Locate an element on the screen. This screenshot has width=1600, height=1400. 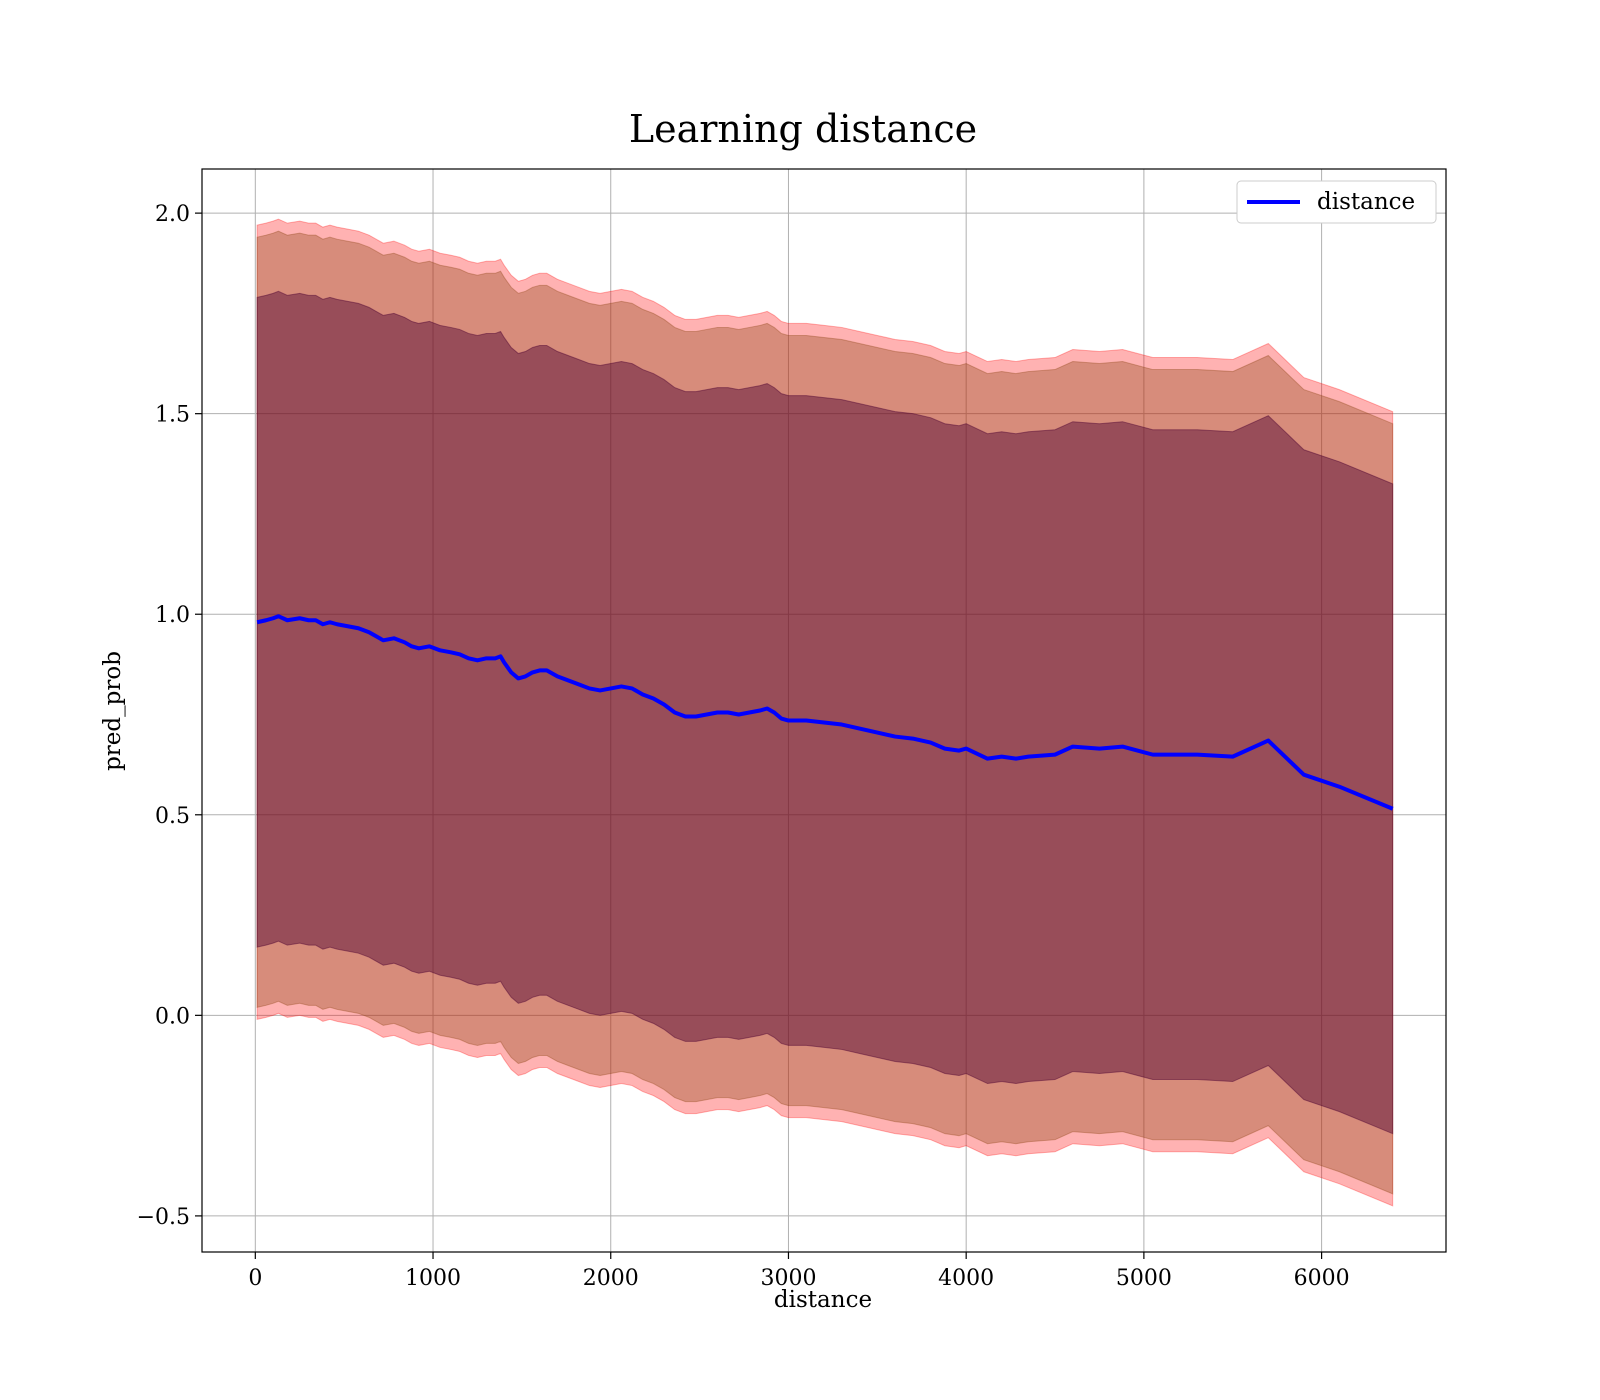
x-tick-label: 0 is located at coordinates (255, 1278).